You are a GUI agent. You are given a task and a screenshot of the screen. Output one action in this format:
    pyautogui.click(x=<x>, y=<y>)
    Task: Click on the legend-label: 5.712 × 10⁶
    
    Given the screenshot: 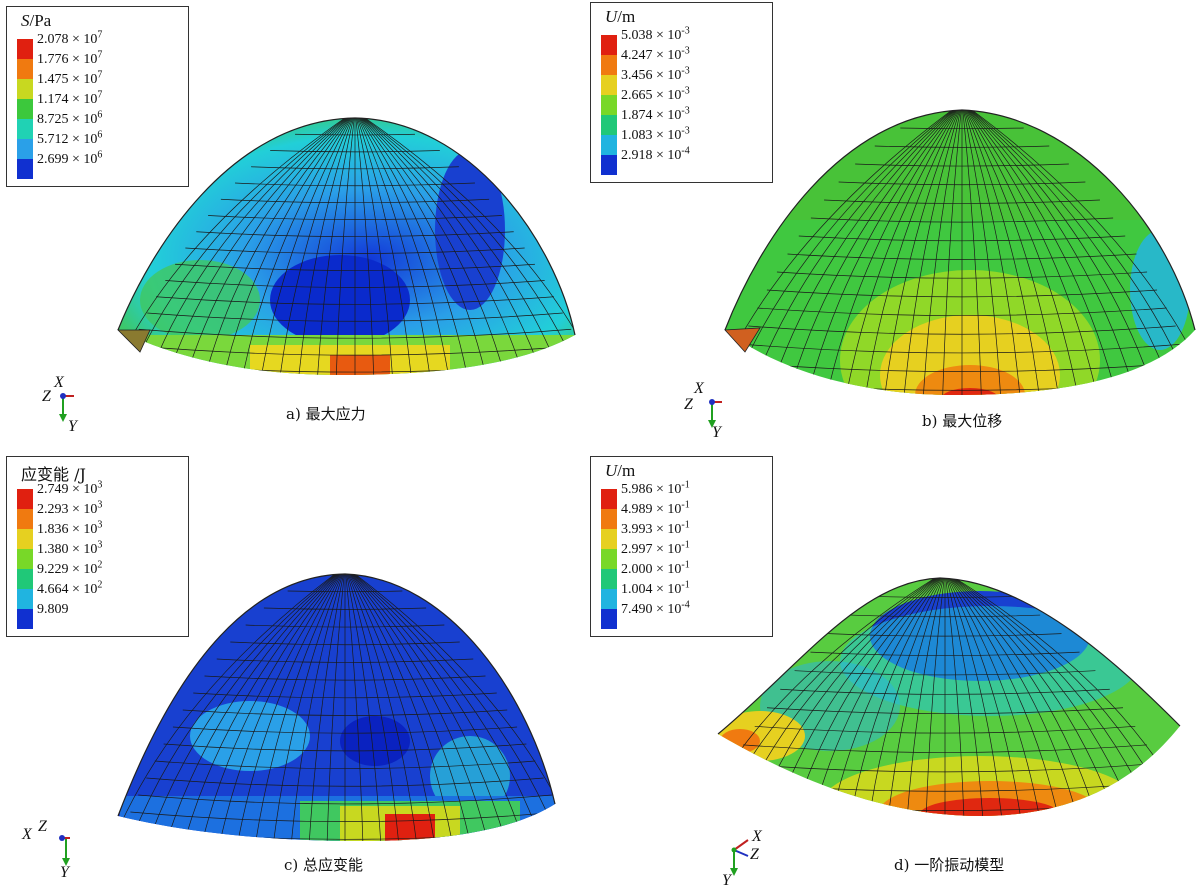 What is the action you would take?
    pyautogui.click(x=70, y=138)
    